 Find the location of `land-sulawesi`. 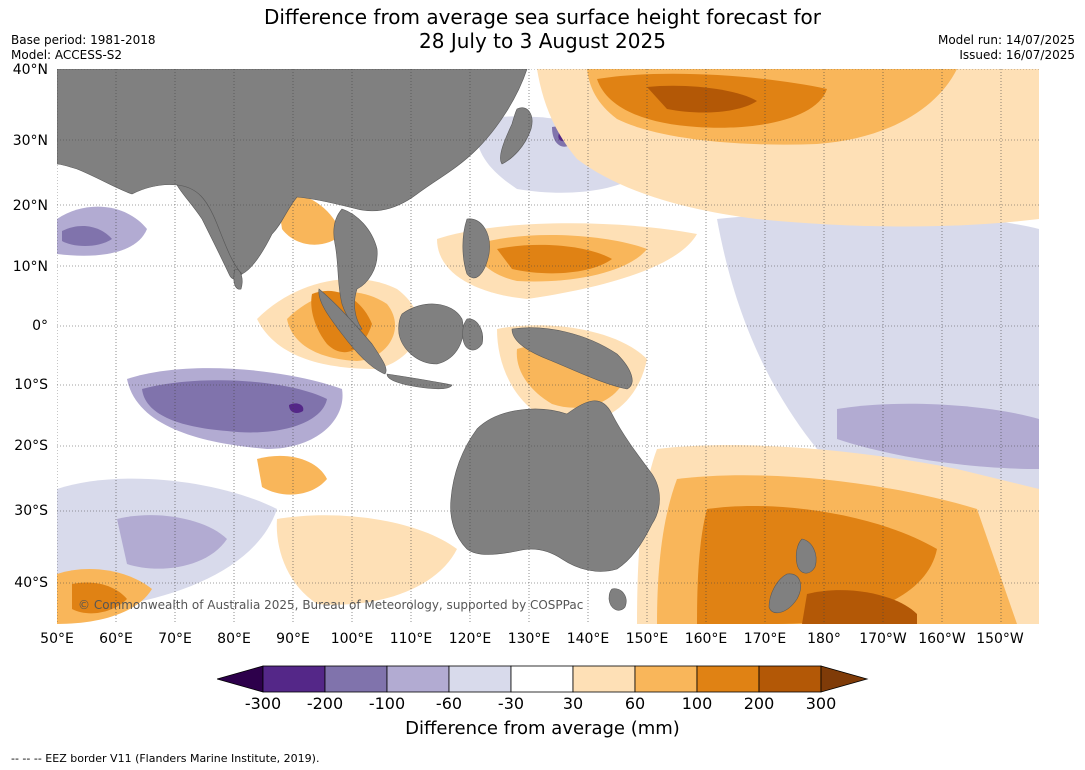

land-sulawesi is located at coordinates (472, 334).